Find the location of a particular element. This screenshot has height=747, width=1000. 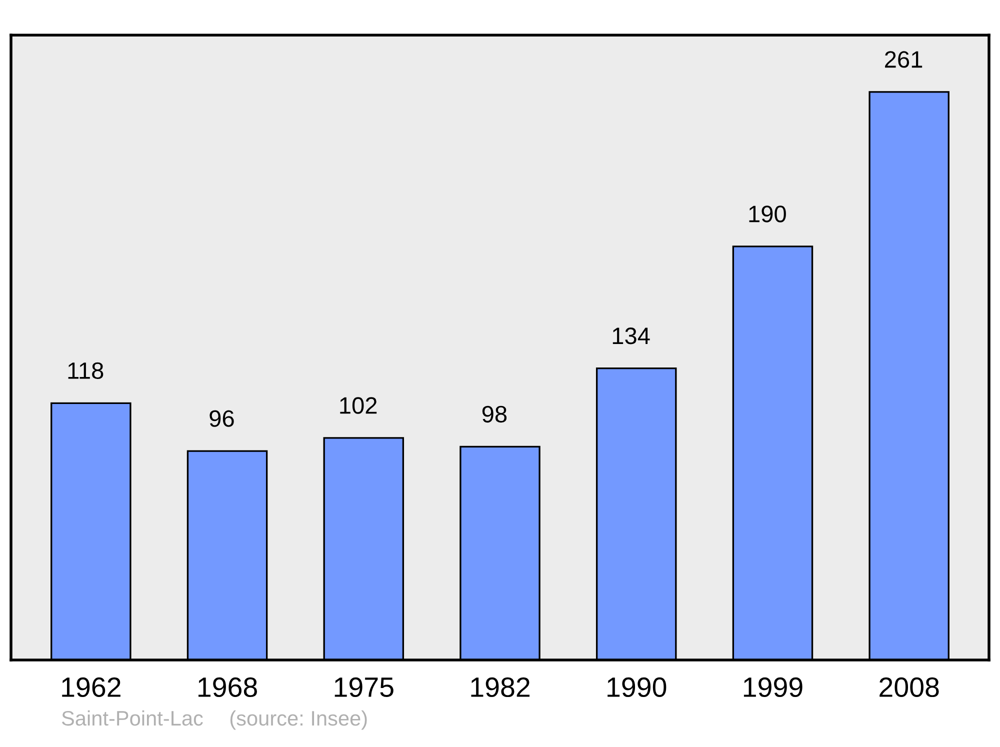

x-tick-label: 1990 is located at coordinates (637, 687).